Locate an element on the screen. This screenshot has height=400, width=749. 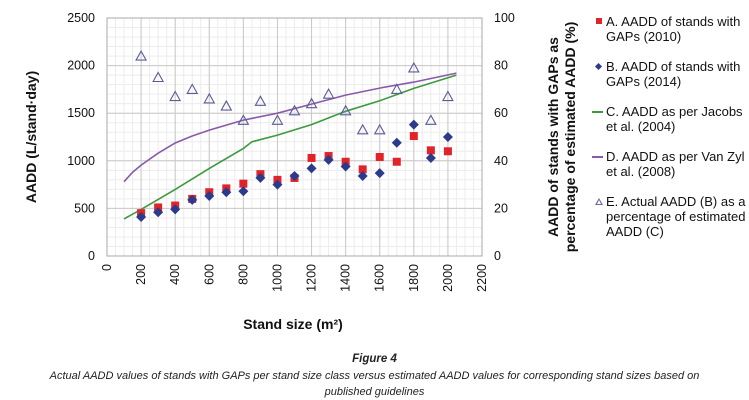
y-axis-ticks: 0 500 1000 1500 2000 2500 is located at coordinates (81, 137).